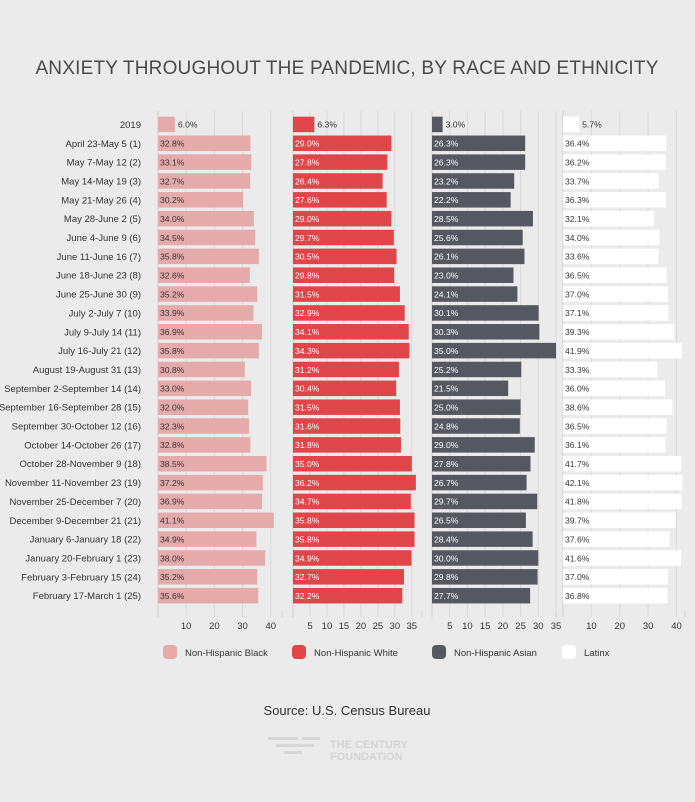 This screenshot has height=802, width=695. I want to click on data-label: 34.0%, so click(172, 219).